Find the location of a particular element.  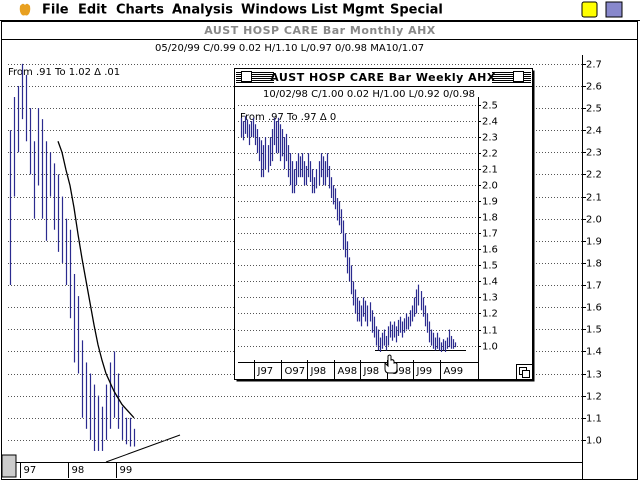

finder-icon is located at coordinates (614, 9).